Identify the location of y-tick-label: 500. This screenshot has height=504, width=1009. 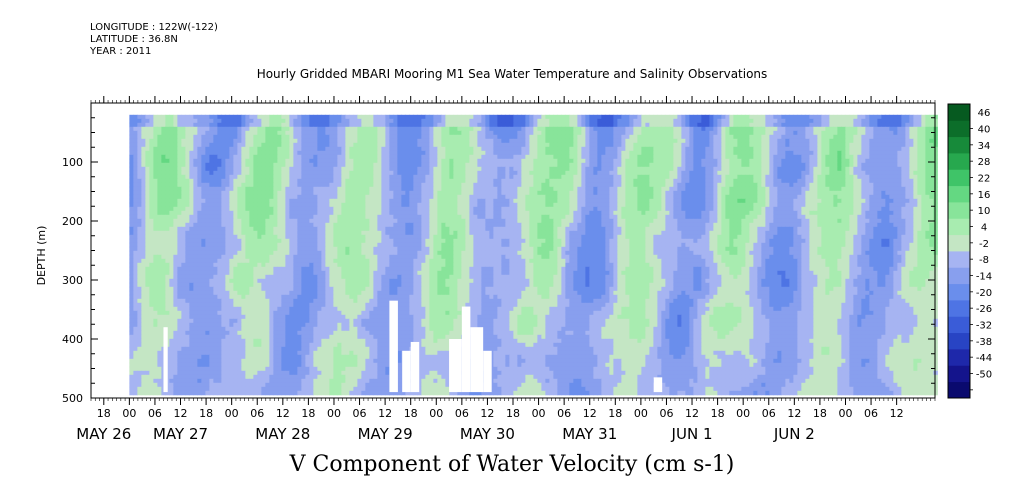
(72, 398).